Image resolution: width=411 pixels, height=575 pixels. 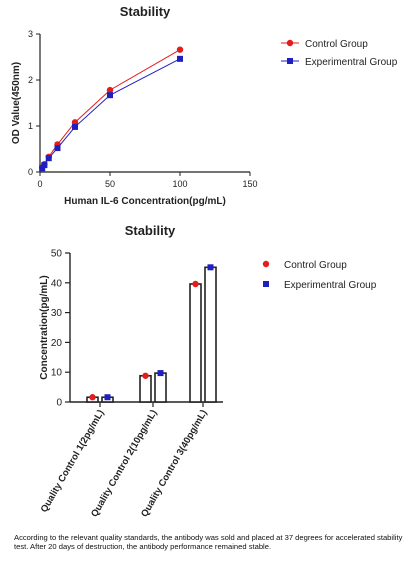 I want to click on x-category-label: Quality Control 1(2pg/mL), so click(x=73, y=461).